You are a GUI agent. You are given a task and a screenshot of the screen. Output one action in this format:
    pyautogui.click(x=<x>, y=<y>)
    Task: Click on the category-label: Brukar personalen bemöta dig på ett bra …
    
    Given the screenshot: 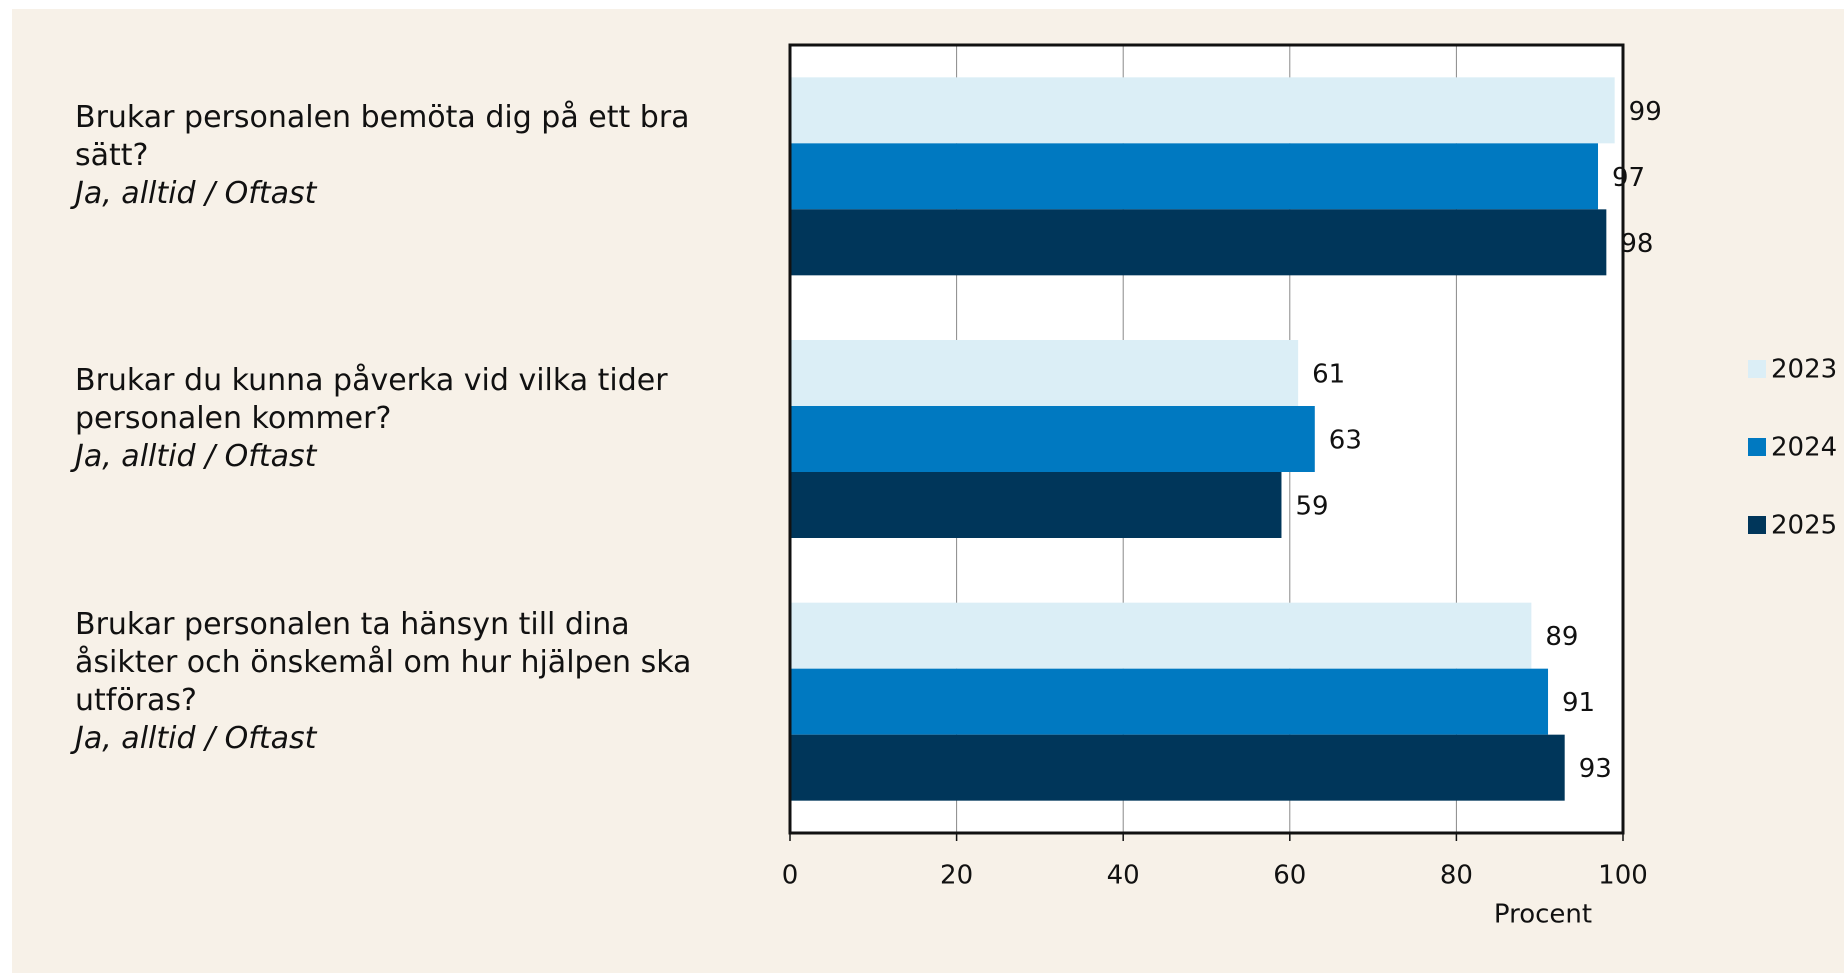 What is the action you would take?
    pyautogui.click(x=395, y=156)
    